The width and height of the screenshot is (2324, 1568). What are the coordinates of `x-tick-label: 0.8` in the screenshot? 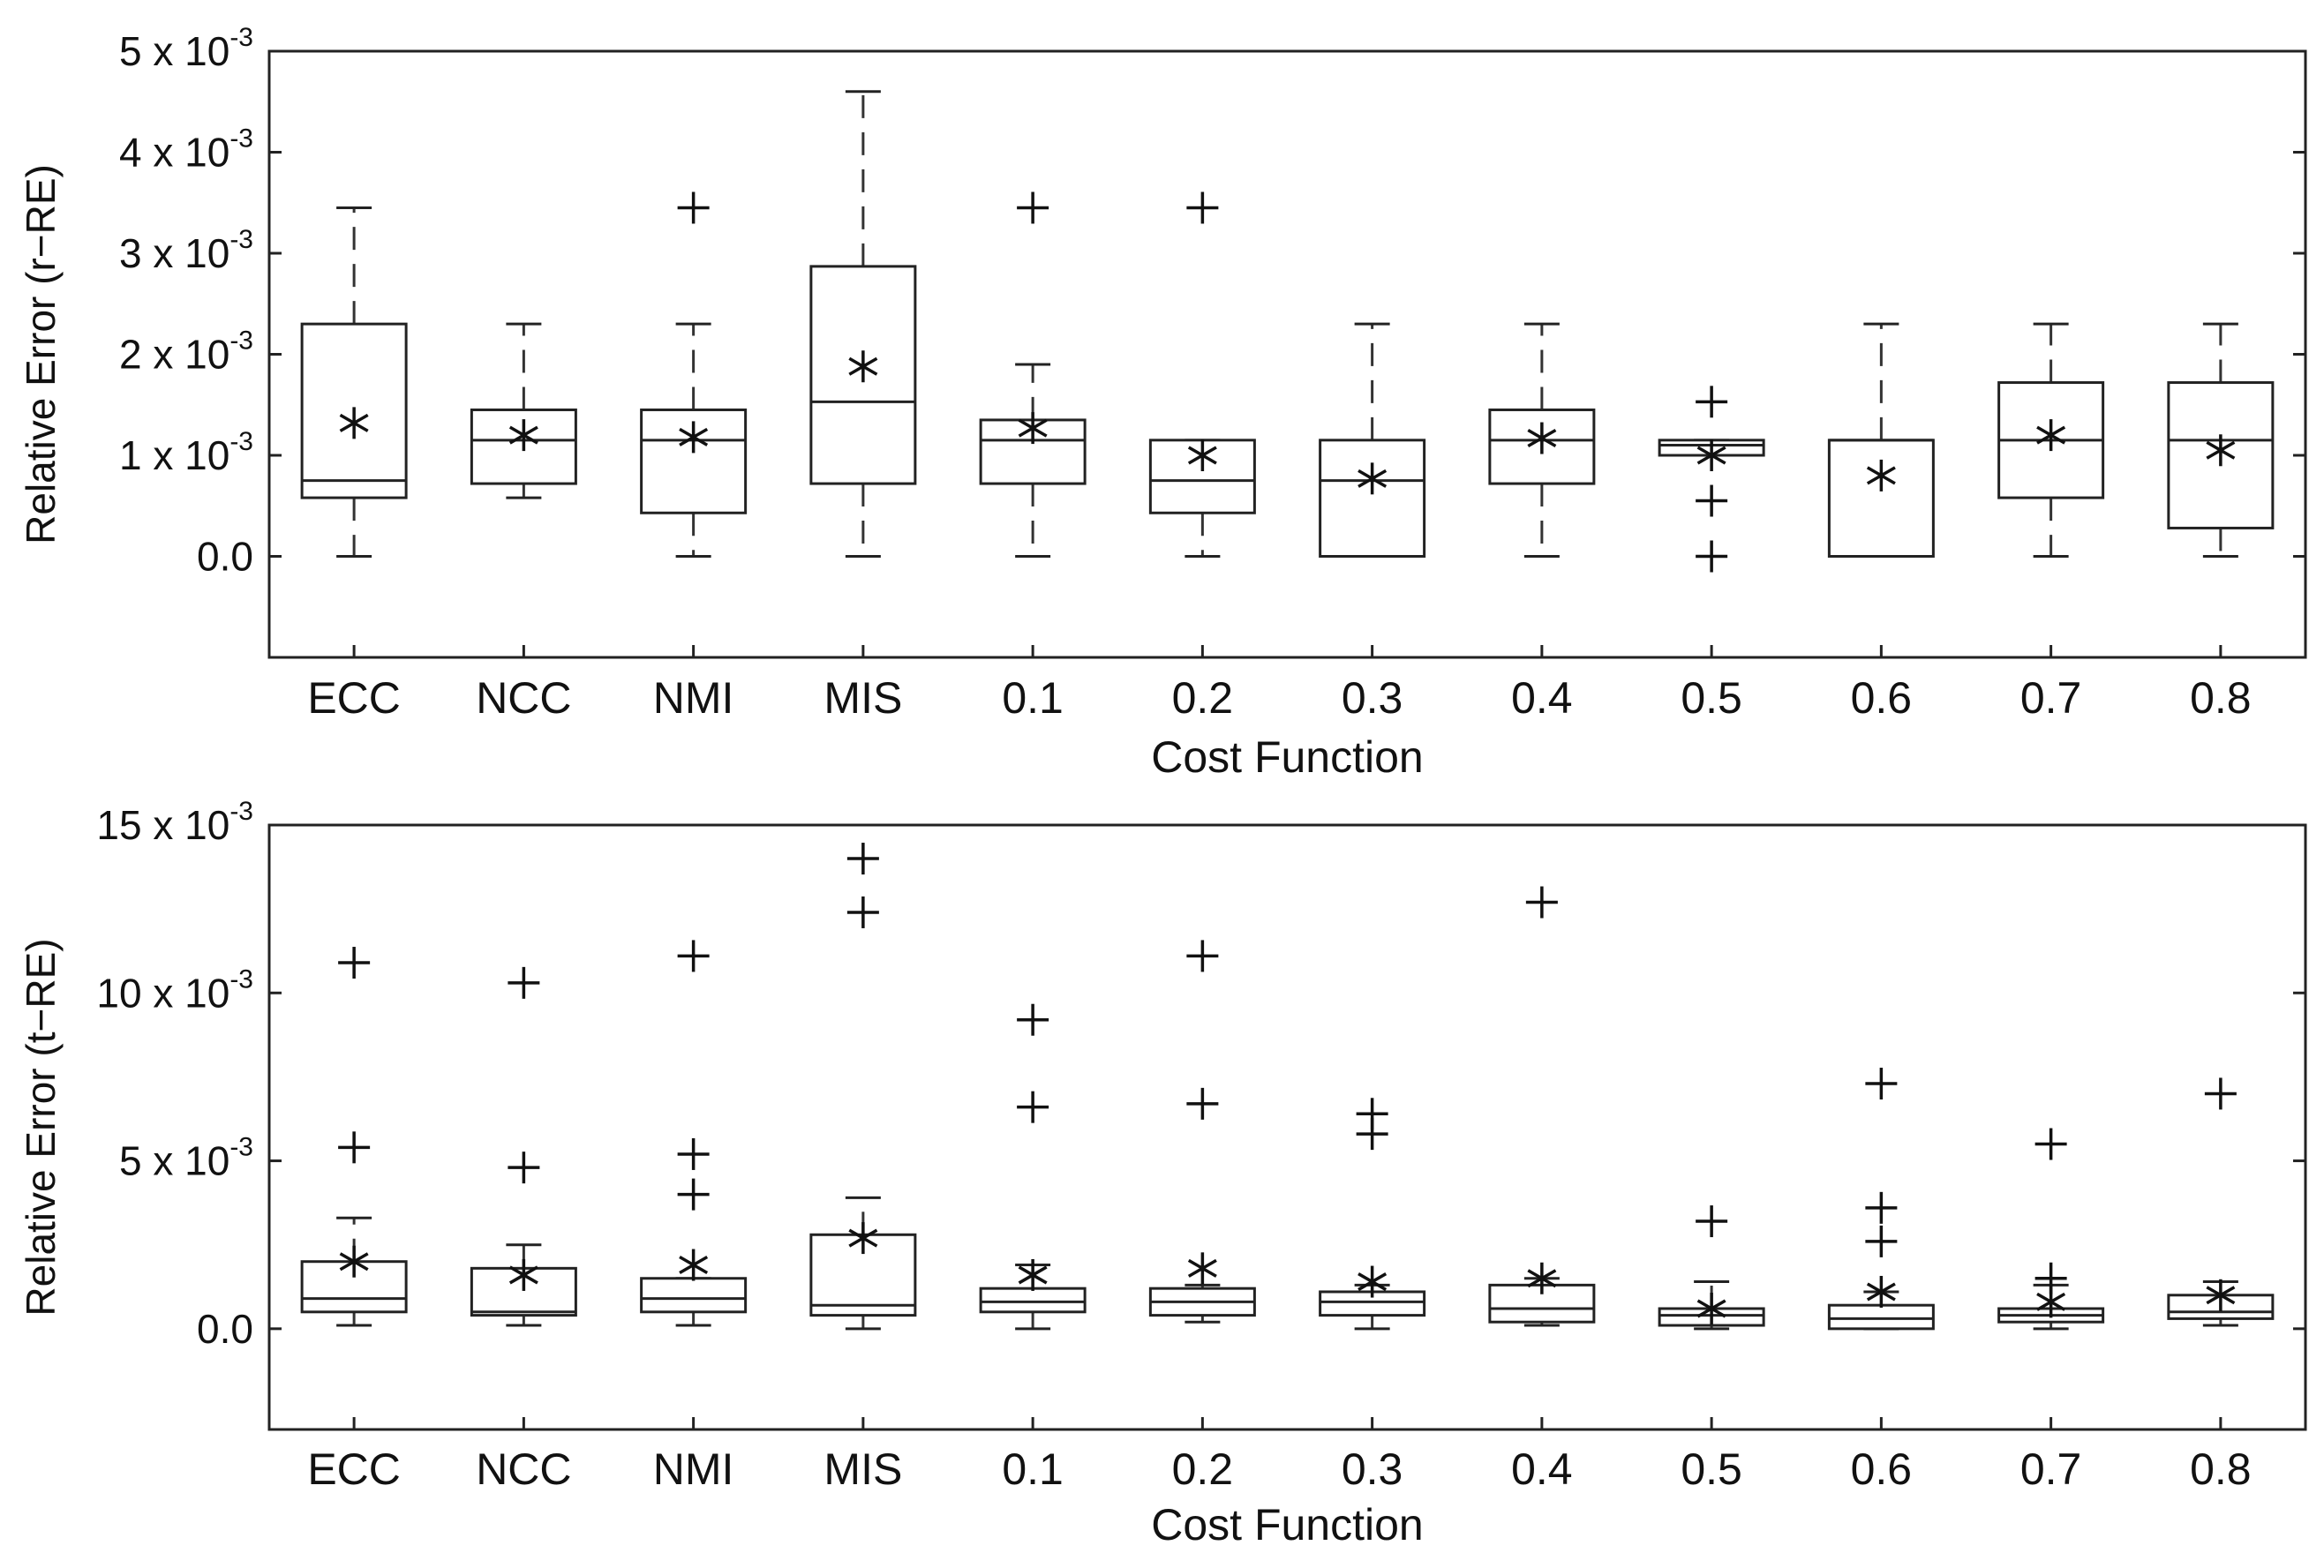 It's located at (2221, 1469).